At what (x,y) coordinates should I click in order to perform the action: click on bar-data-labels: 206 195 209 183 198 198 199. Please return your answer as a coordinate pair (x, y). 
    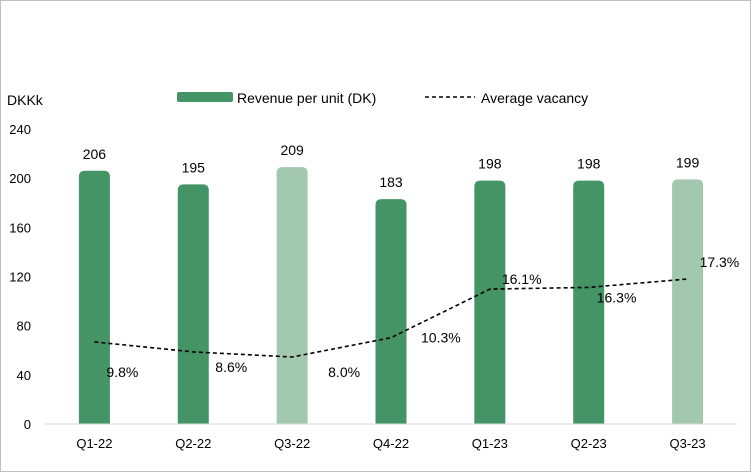
    Looking at the image, I should click on (391, 166).